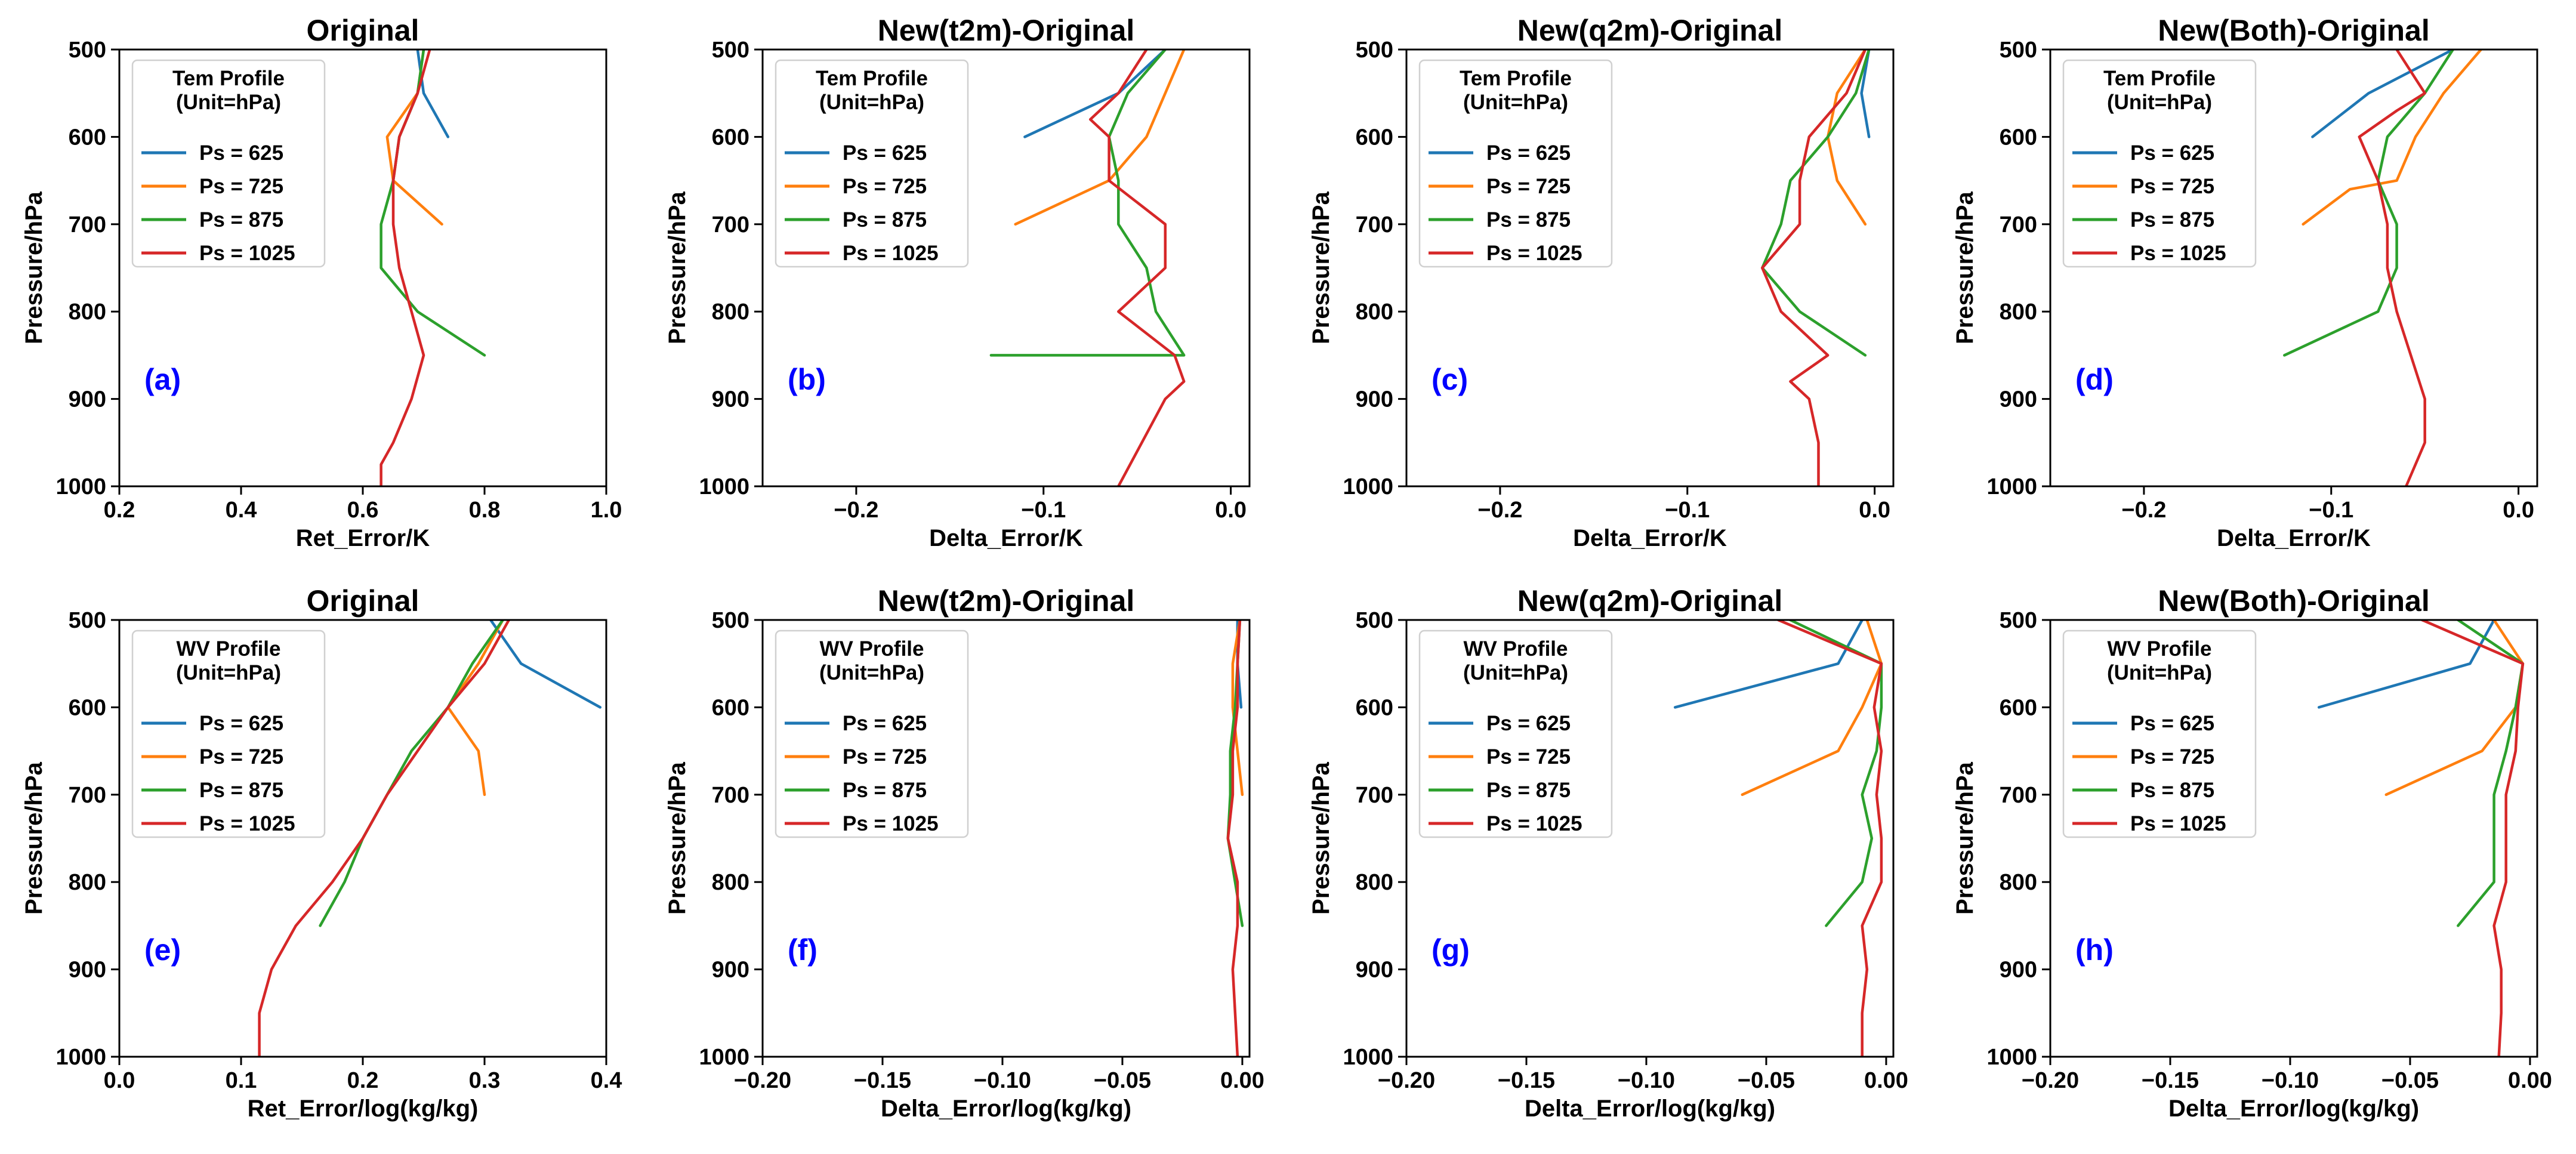 Image resolution: width=2576 pixels, height=1154 pixels. Describe the element at coordinates (87, 399) in the screenshot. I see `y-tick-label: 900` at that location.